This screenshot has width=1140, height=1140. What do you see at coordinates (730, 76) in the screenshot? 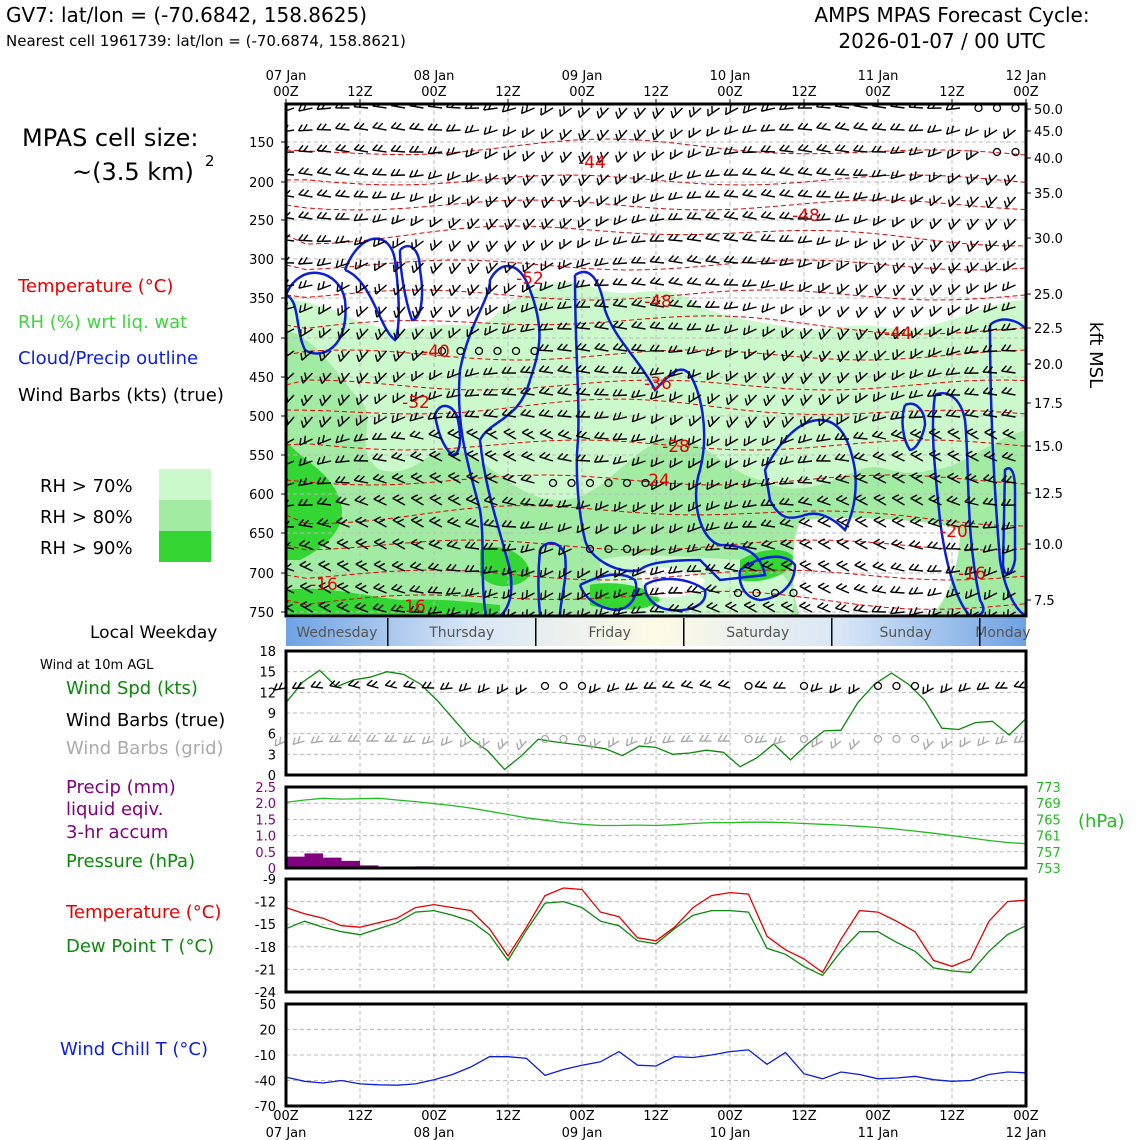
I see `top-date-label: 10 Jan` at bounding box center [730, 76].